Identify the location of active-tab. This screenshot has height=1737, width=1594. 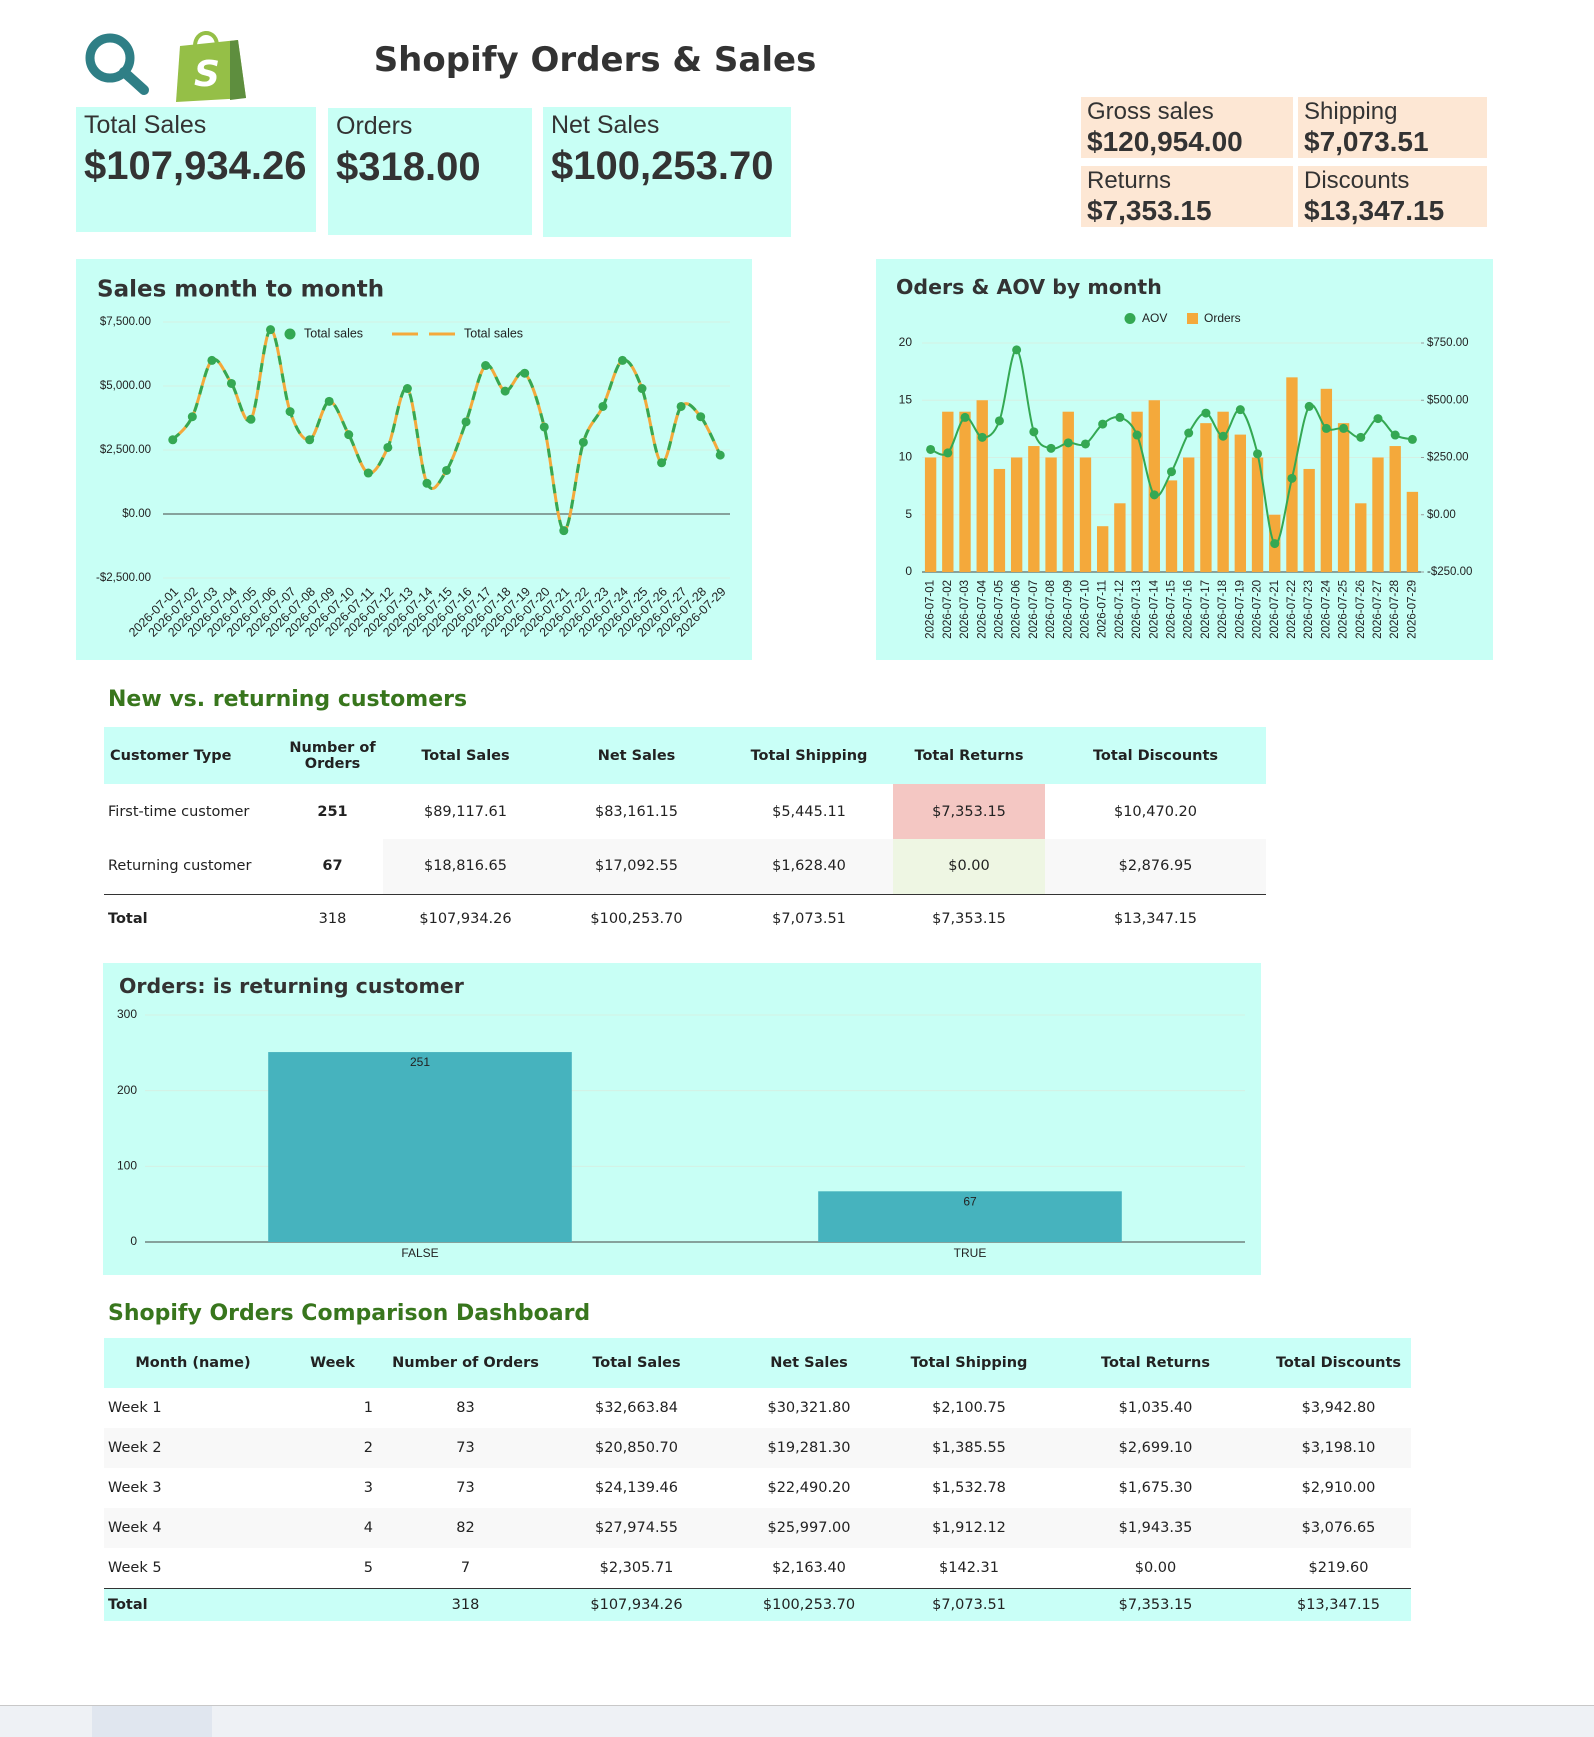
(152, 1721).